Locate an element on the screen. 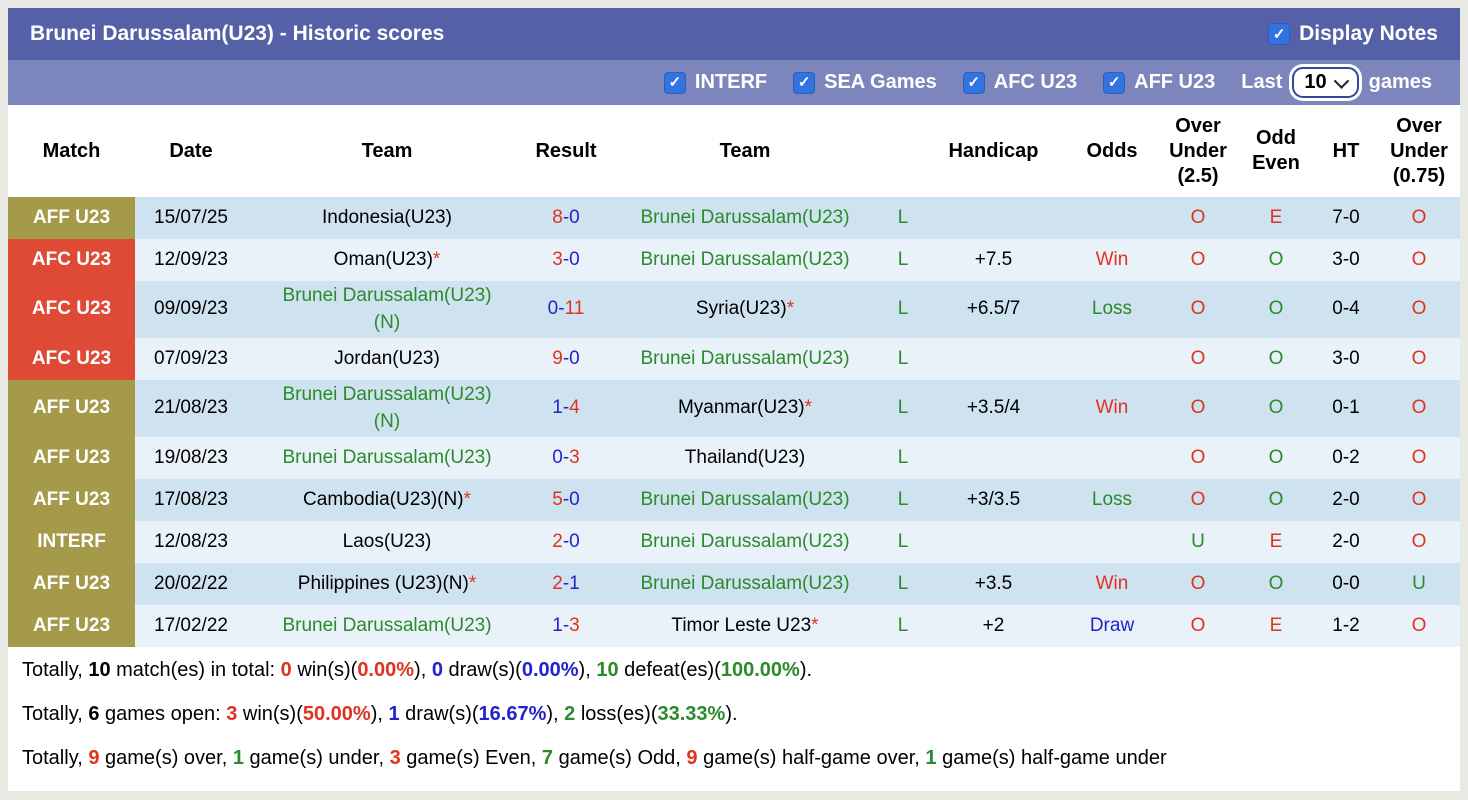 This screenshot has height=800, width=1468. games-count-value: 10 is located at coordinates (1315, 82).